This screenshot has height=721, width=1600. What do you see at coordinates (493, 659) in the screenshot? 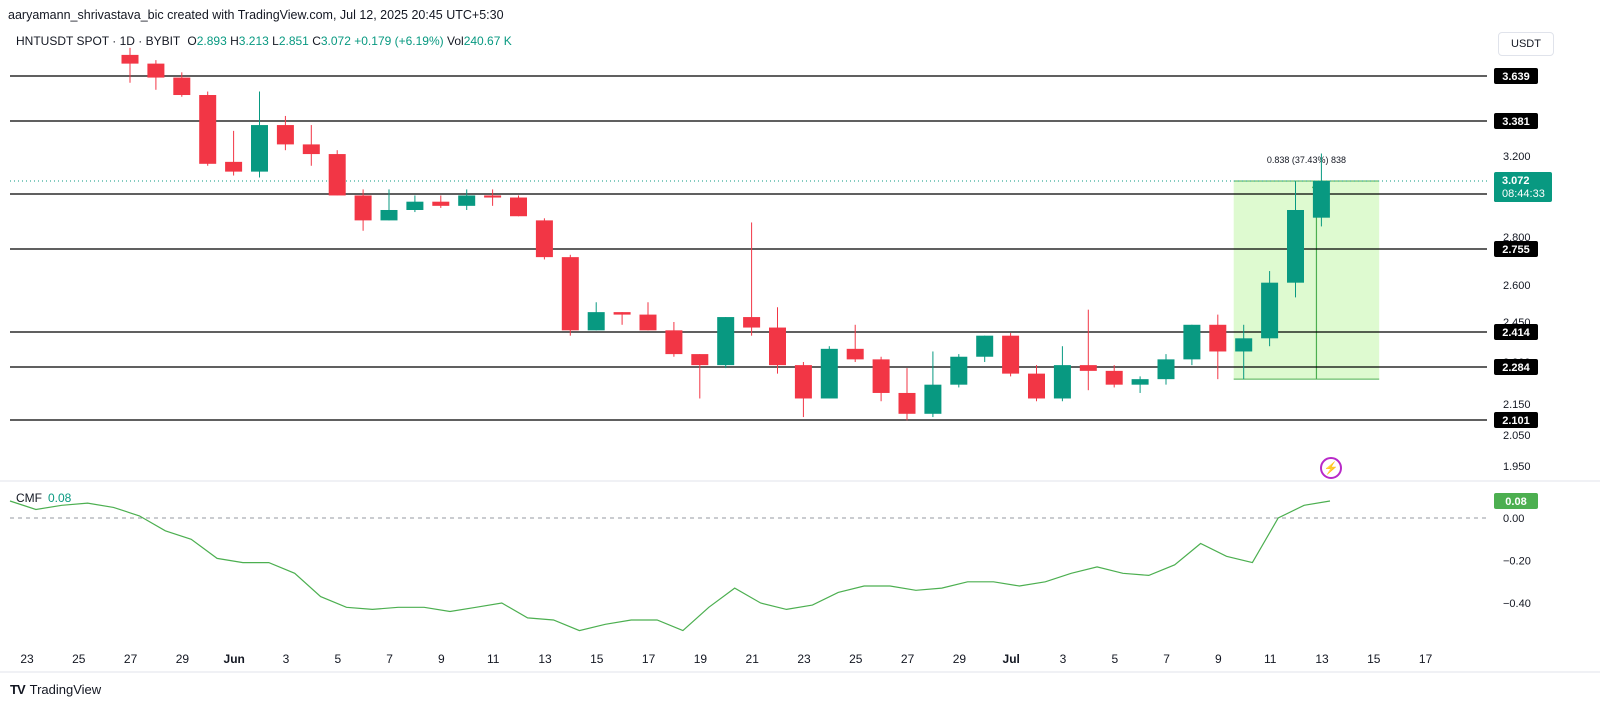
I see `x-tick-label: 11` at bounding box center [493, 659].